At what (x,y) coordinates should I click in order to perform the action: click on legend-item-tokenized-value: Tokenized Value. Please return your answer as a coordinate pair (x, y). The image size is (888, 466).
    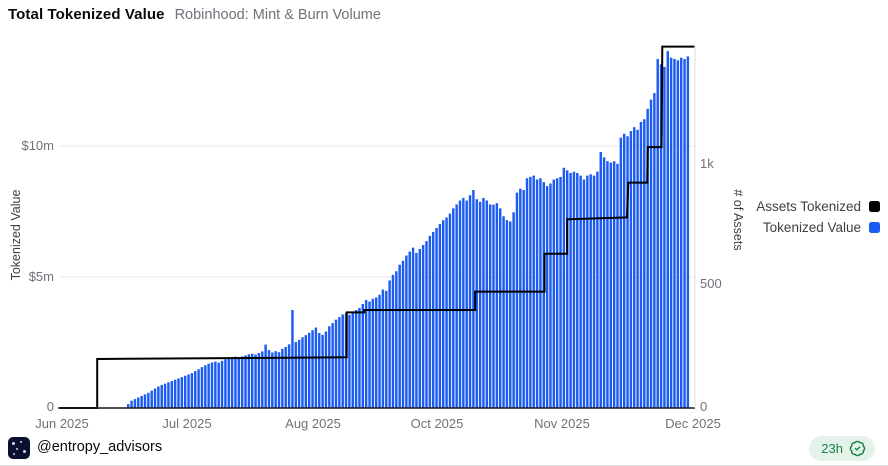
    Looking at the image, I should click on (821, 227).